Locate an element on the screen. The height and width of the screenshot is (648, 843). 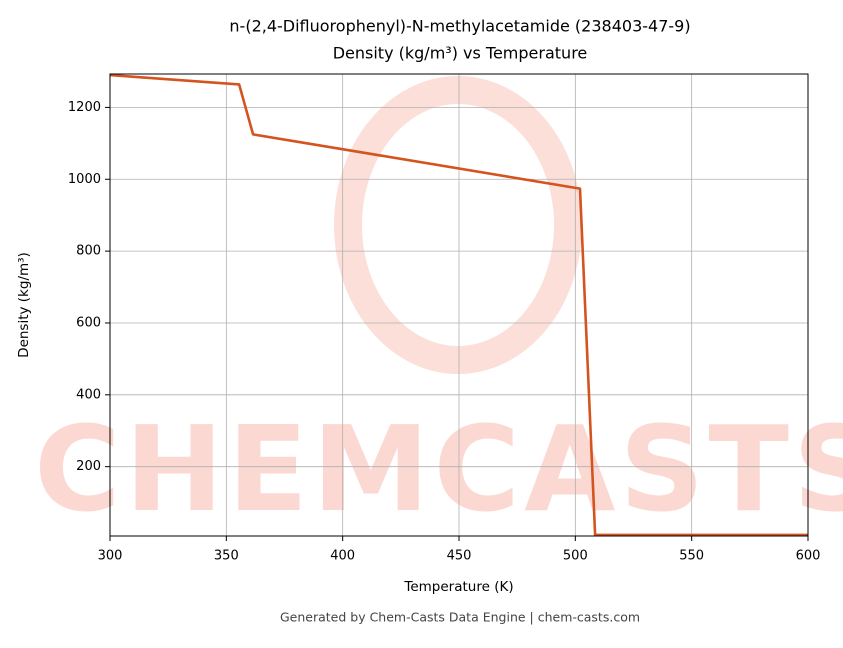
x-tick-label: 500 is located at coordinates (575, 556).